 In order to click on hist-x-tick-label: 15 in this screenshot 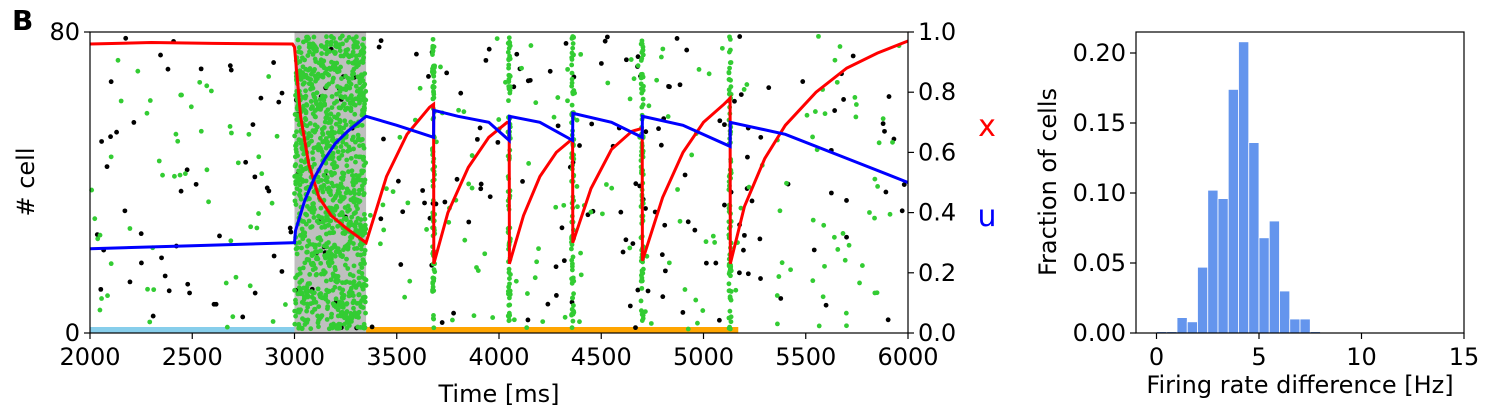, I will do `click(1464, 357)`.